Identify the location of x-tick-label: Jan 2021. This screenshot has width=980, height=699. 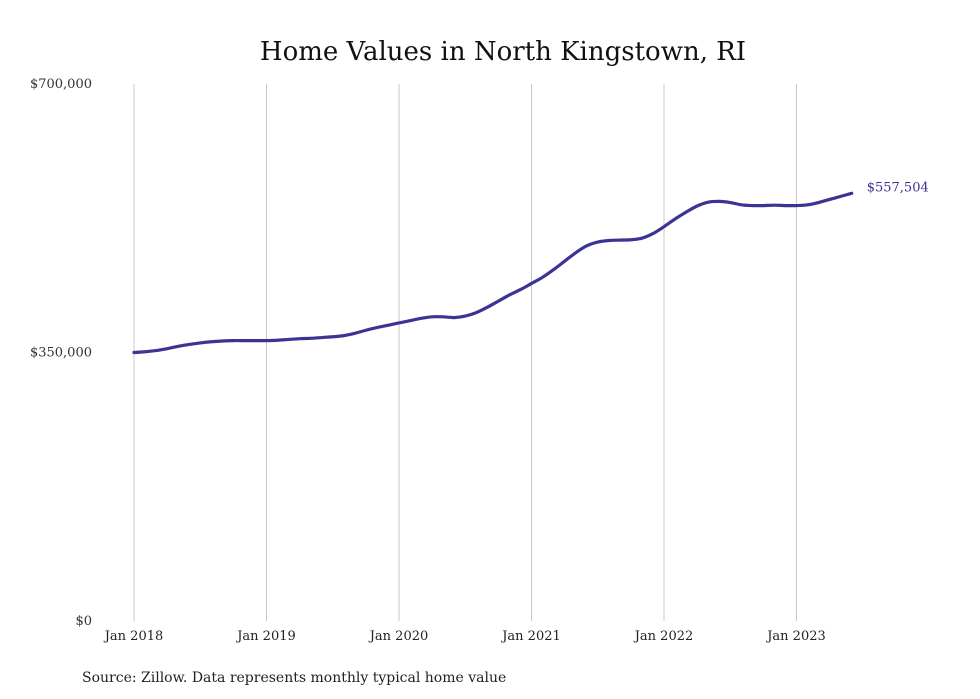
(530, 636).